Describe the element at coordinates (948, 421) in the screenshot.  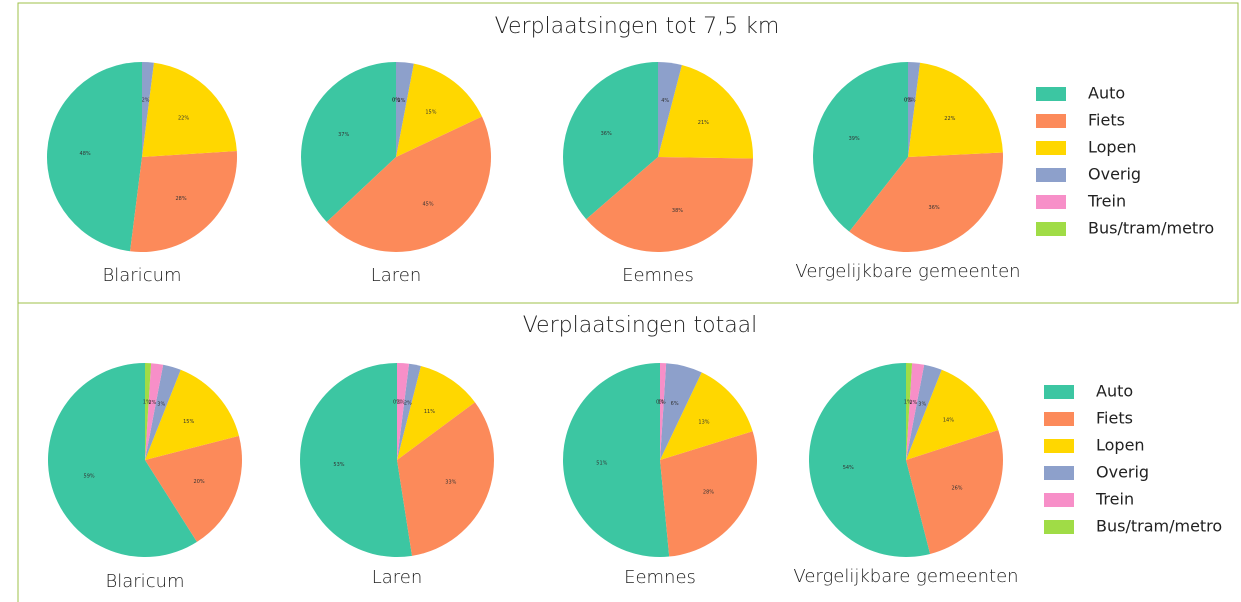
I see `slice-label: 14%` at that location.